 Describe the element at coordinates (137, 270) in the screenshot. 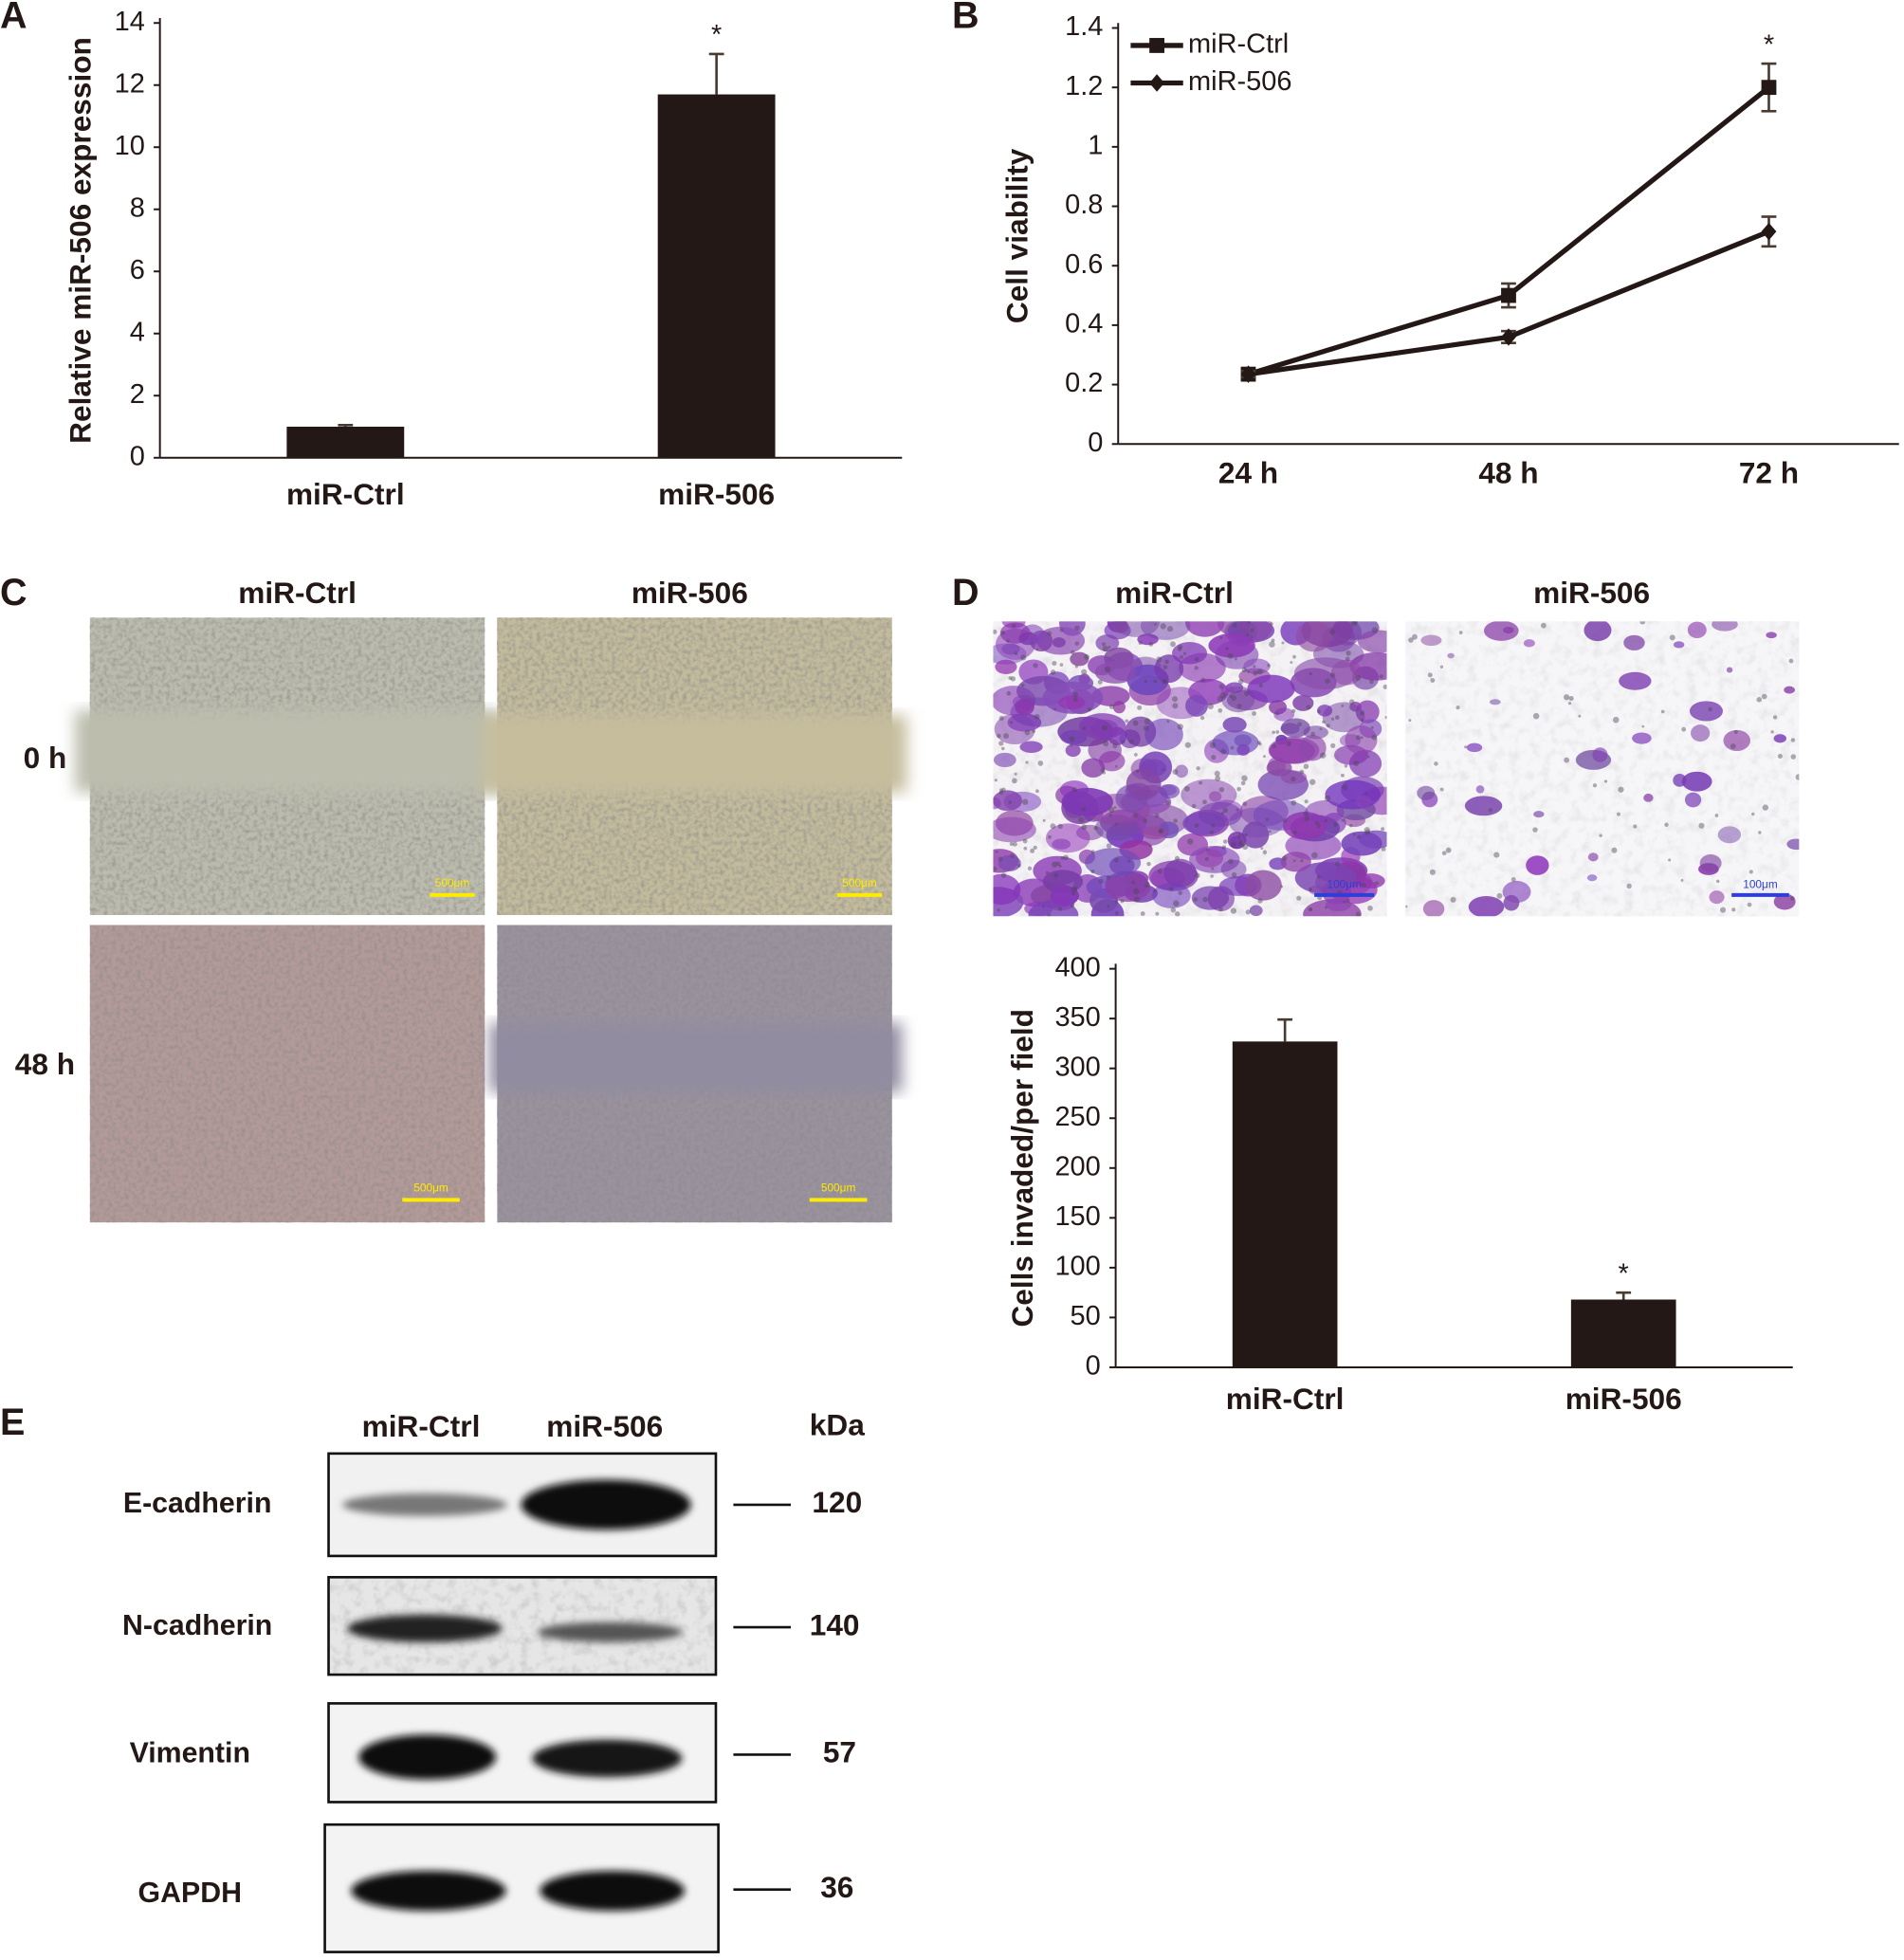

I see `y-tick-label: 6` at that location.